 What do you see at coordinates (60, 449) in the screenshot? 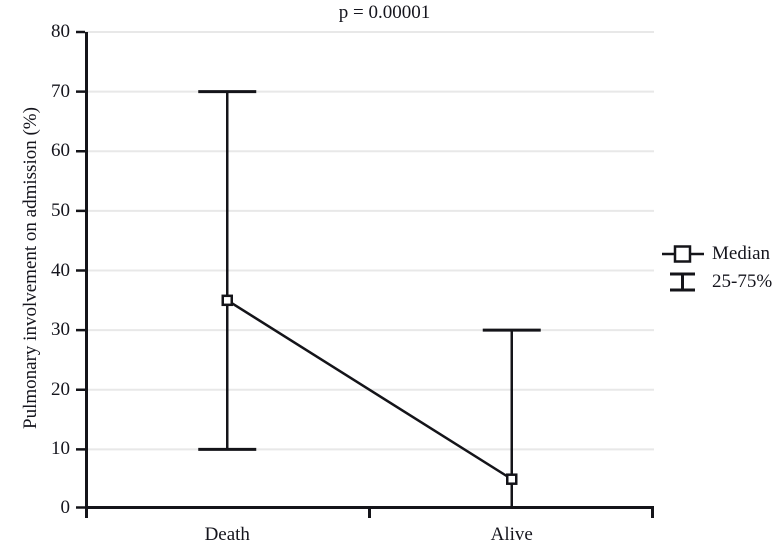
I see `y-tick-label: 10` at bounding box center [60, 449].